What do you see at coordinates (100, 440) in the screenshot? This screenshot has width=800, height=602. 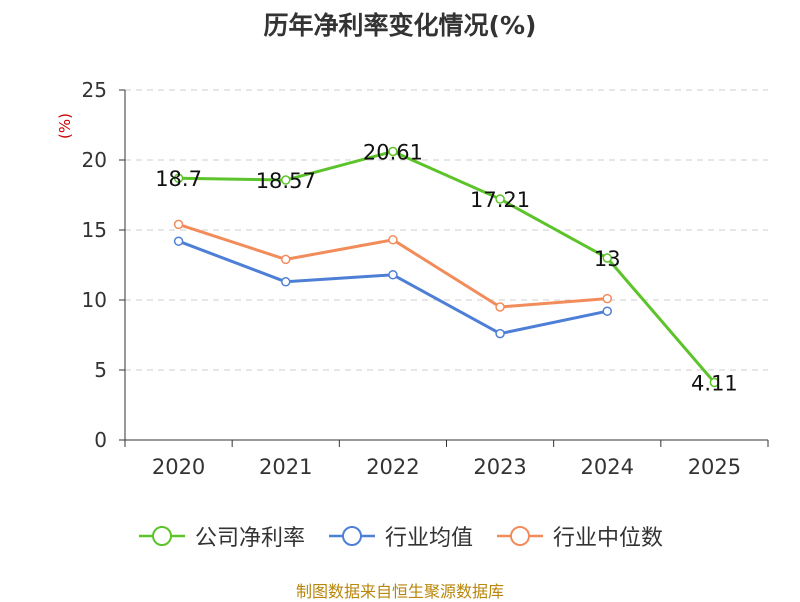 I see `y-tick-label: 0` at bounding box center [100, 440].